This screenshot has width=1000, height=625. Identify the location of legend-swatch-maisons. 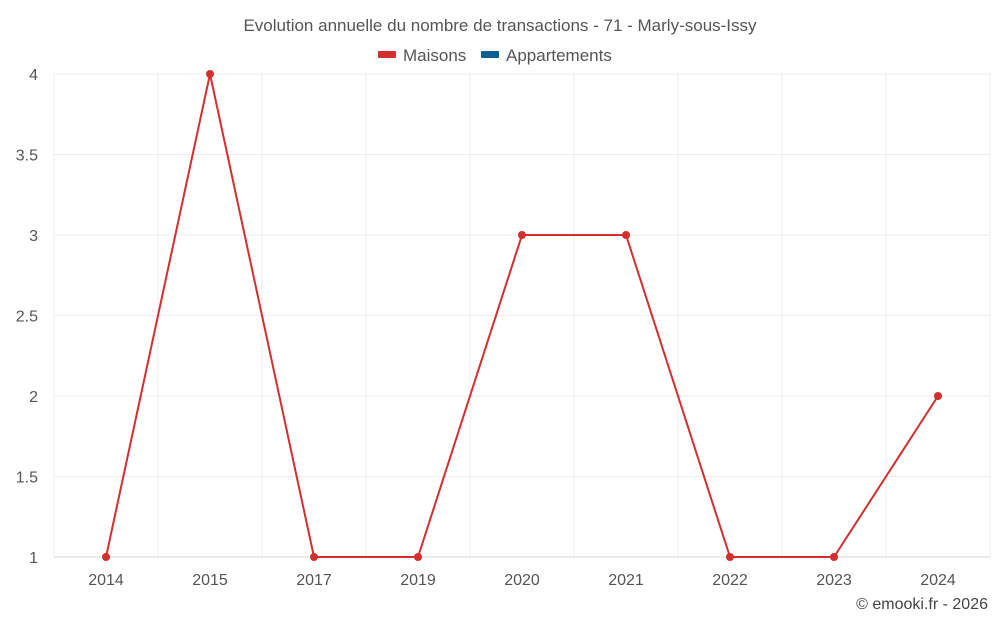
(387, 54).